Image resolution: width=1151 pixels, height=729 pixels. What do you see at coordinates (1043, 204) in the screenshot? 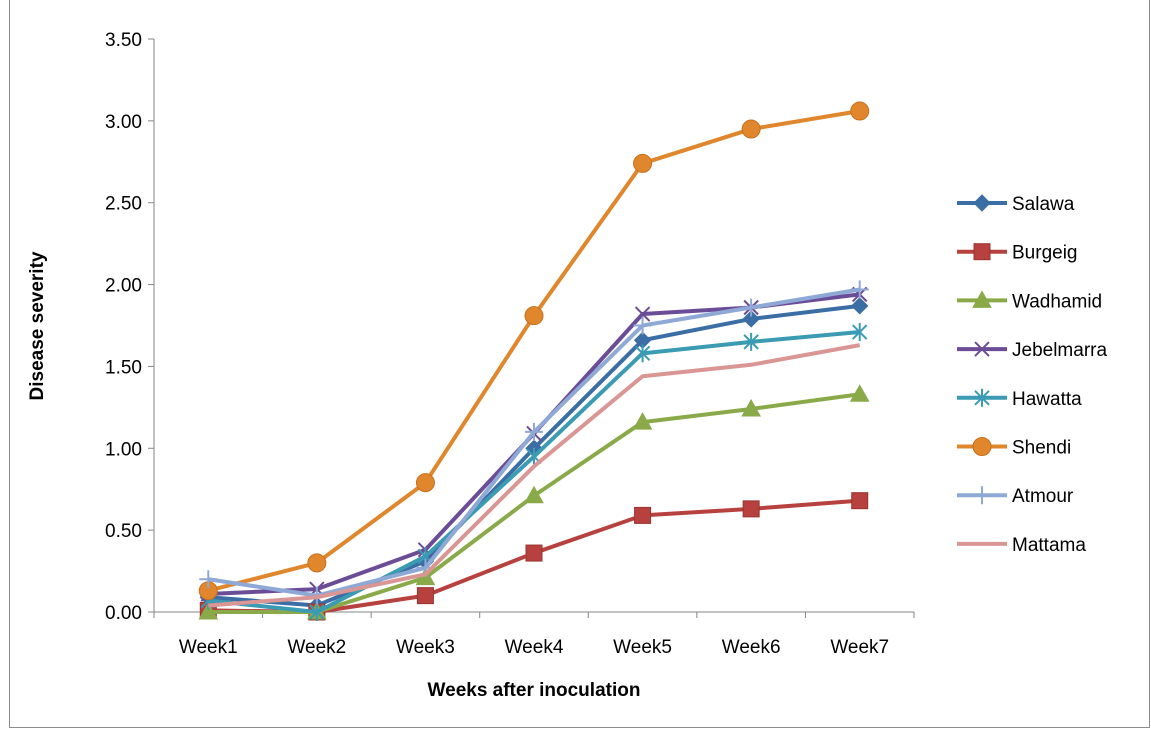
I see `legend-label-salawa: Salawa` at bounding box center [1043, 204].